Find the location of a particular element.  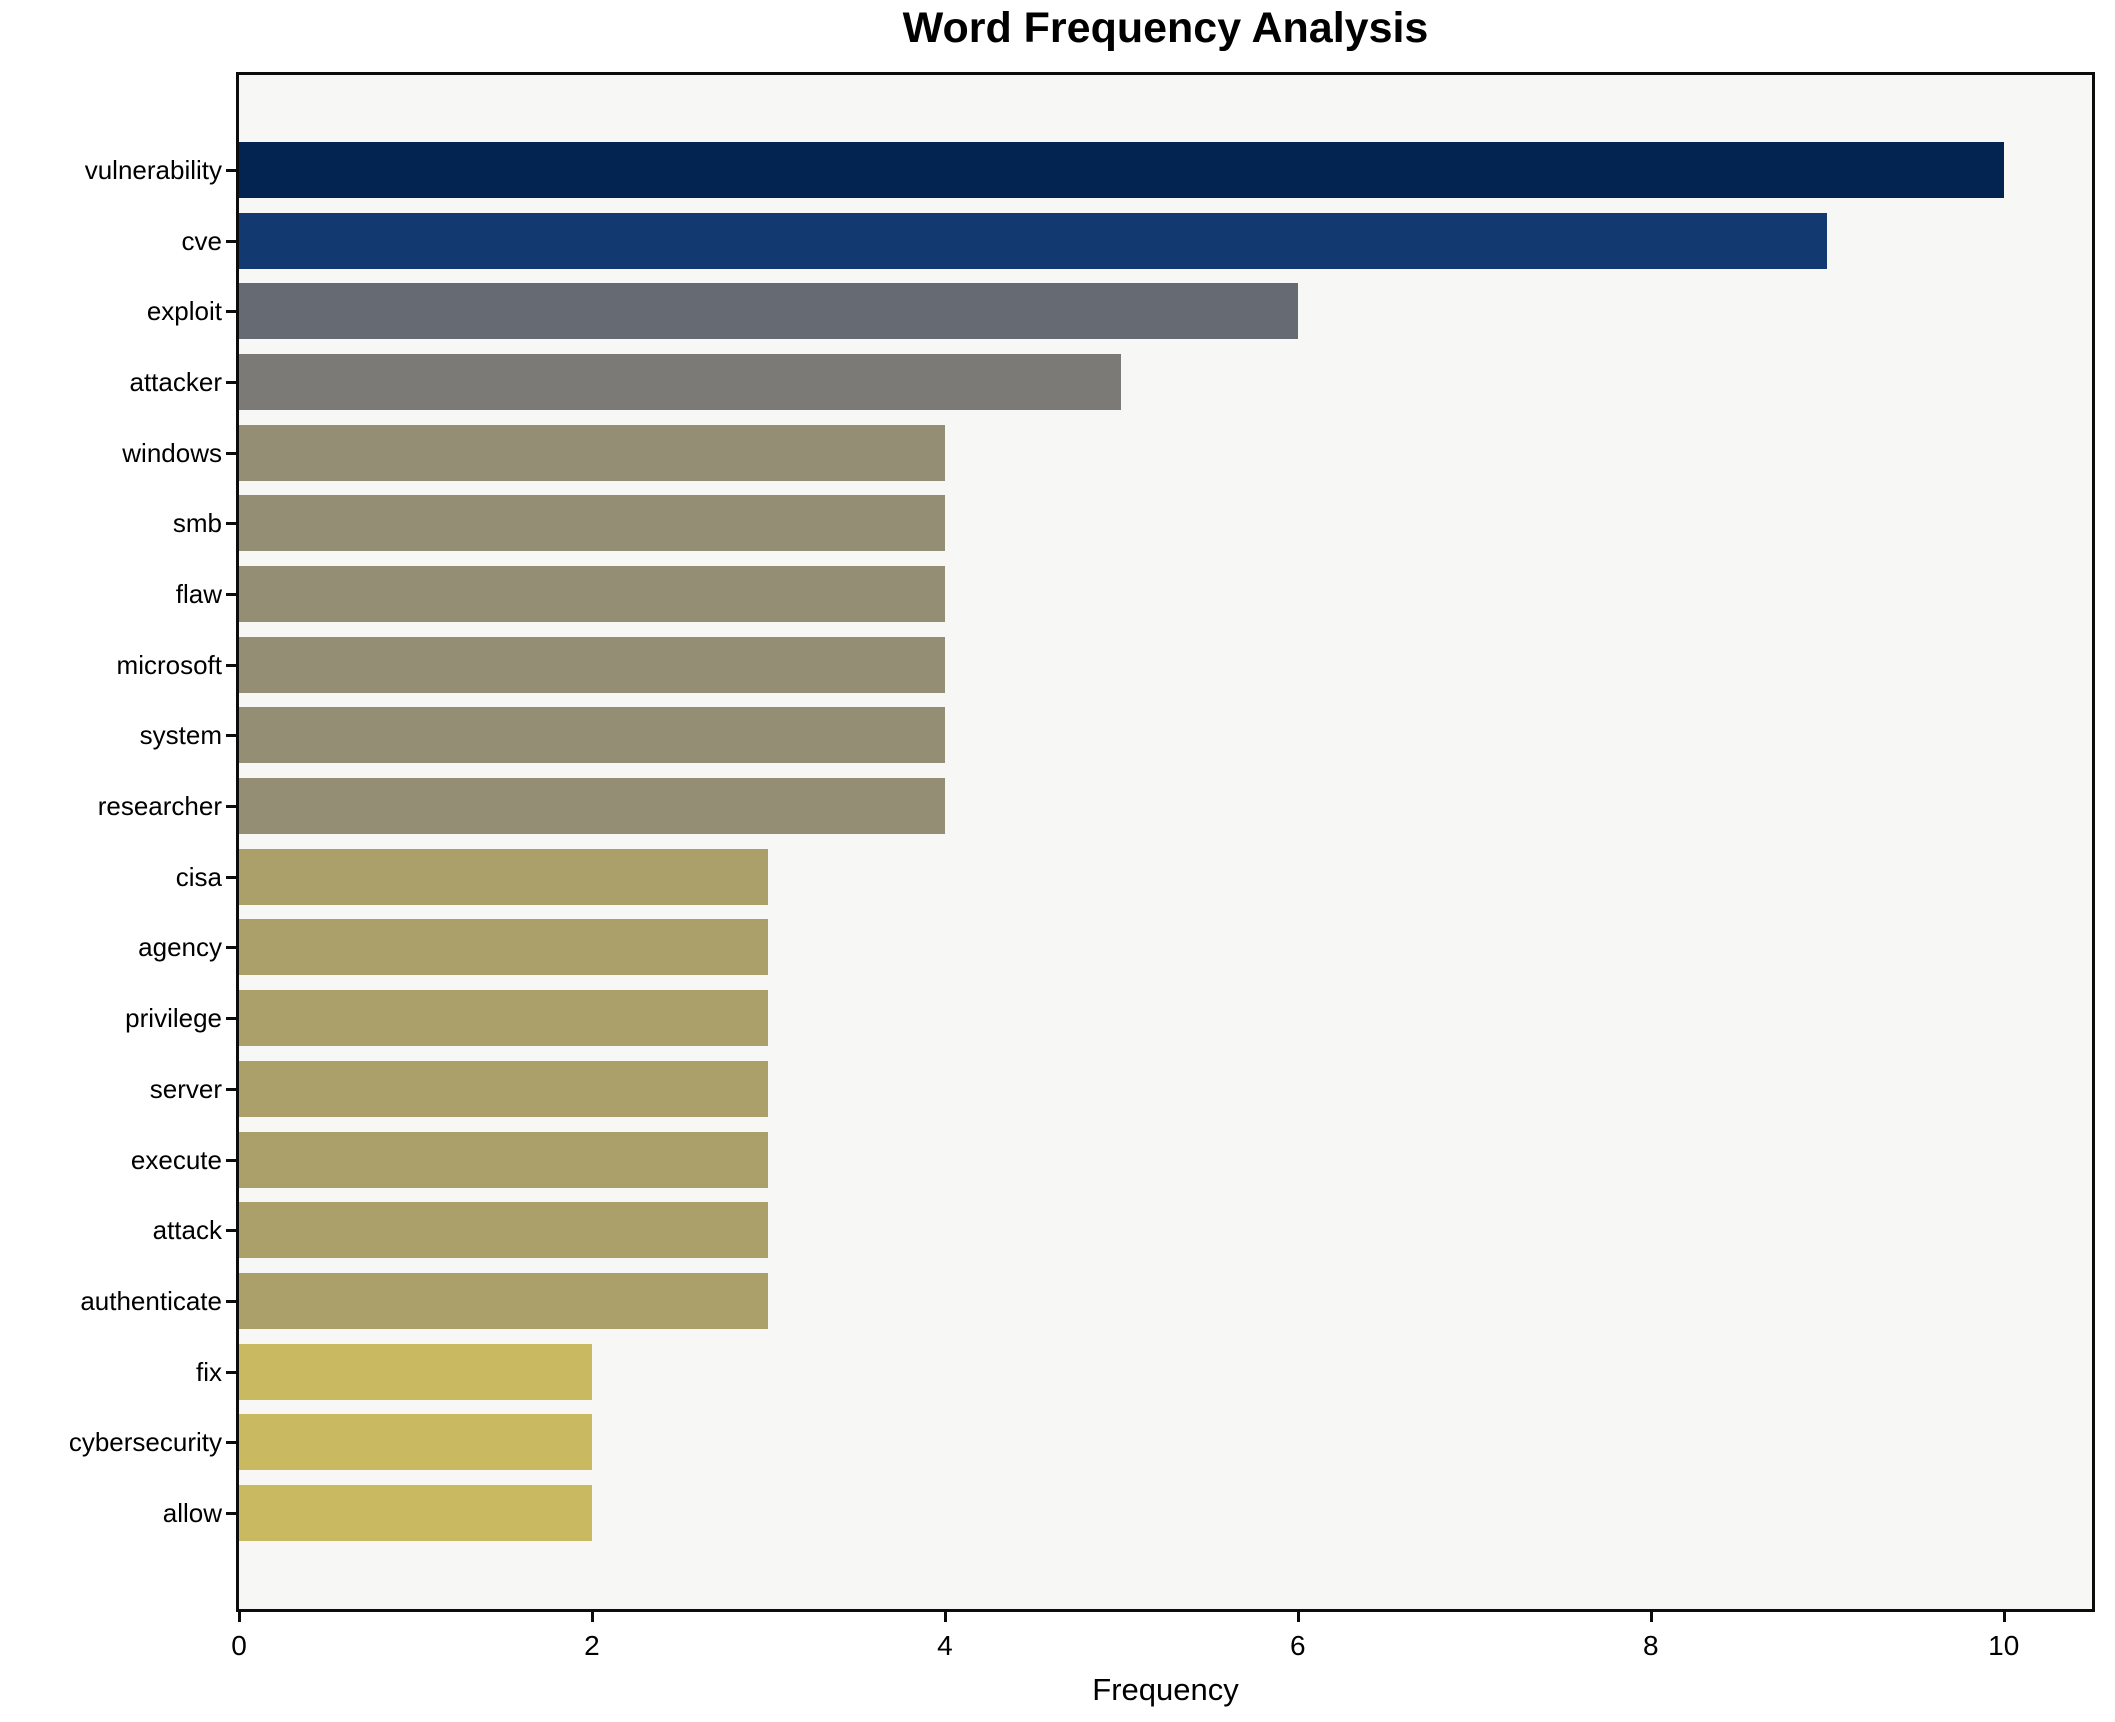

y-tick-allow is located at coordinates (231, 1513).